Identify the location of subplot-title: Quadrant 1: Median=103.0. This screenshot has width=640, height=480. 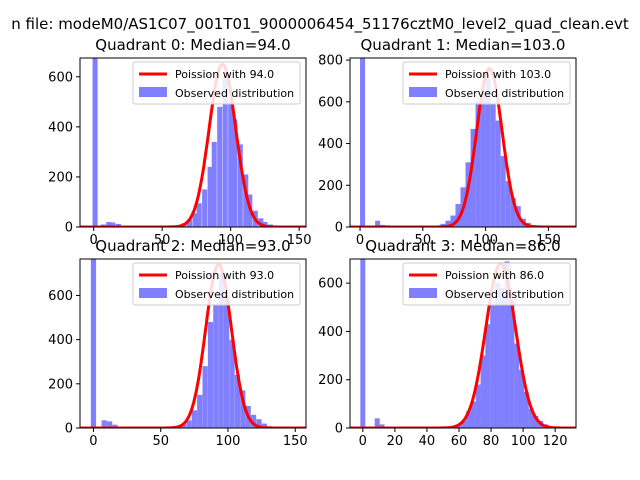
(463, 45).